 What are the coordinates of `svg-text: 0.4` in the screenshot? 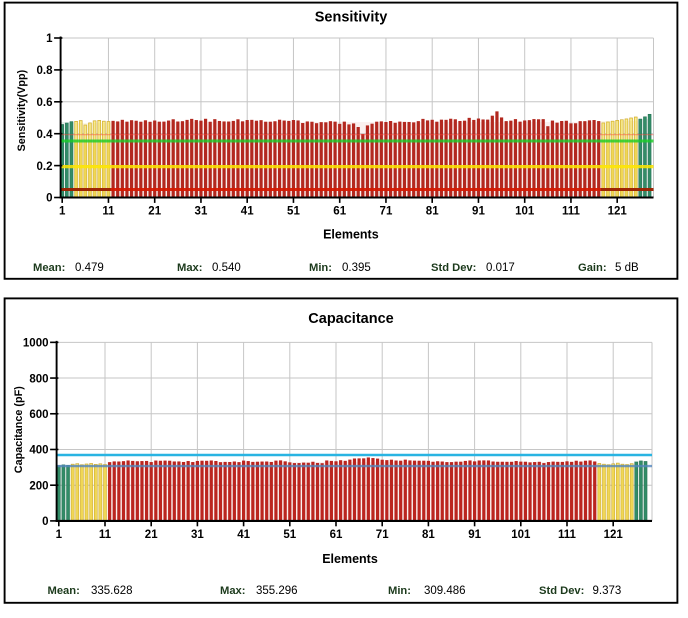 It's located at (45, 135).